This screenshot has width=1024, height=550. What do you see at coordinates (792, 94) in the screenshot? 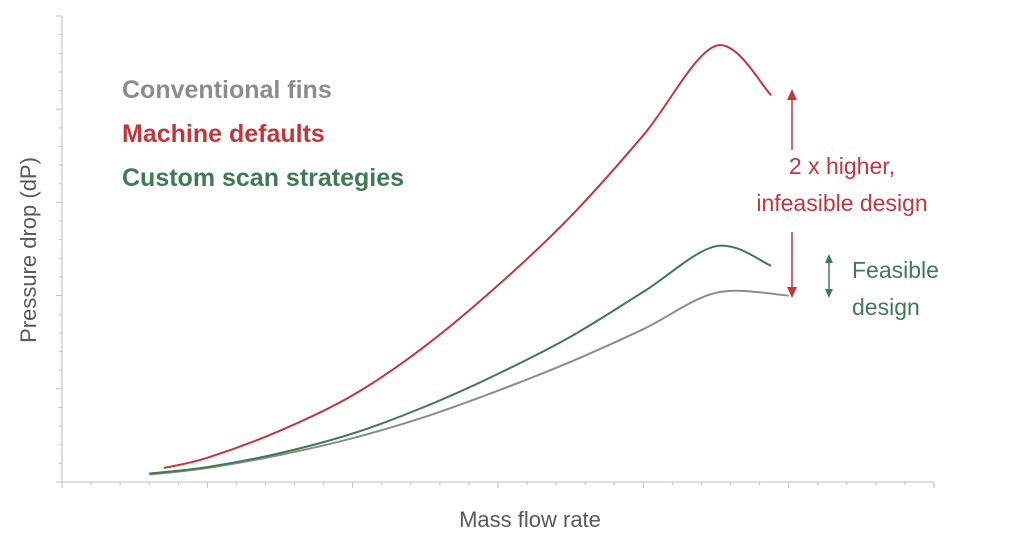
I see `infeasible-arrowhead-up` at bounding box center [792, 94].